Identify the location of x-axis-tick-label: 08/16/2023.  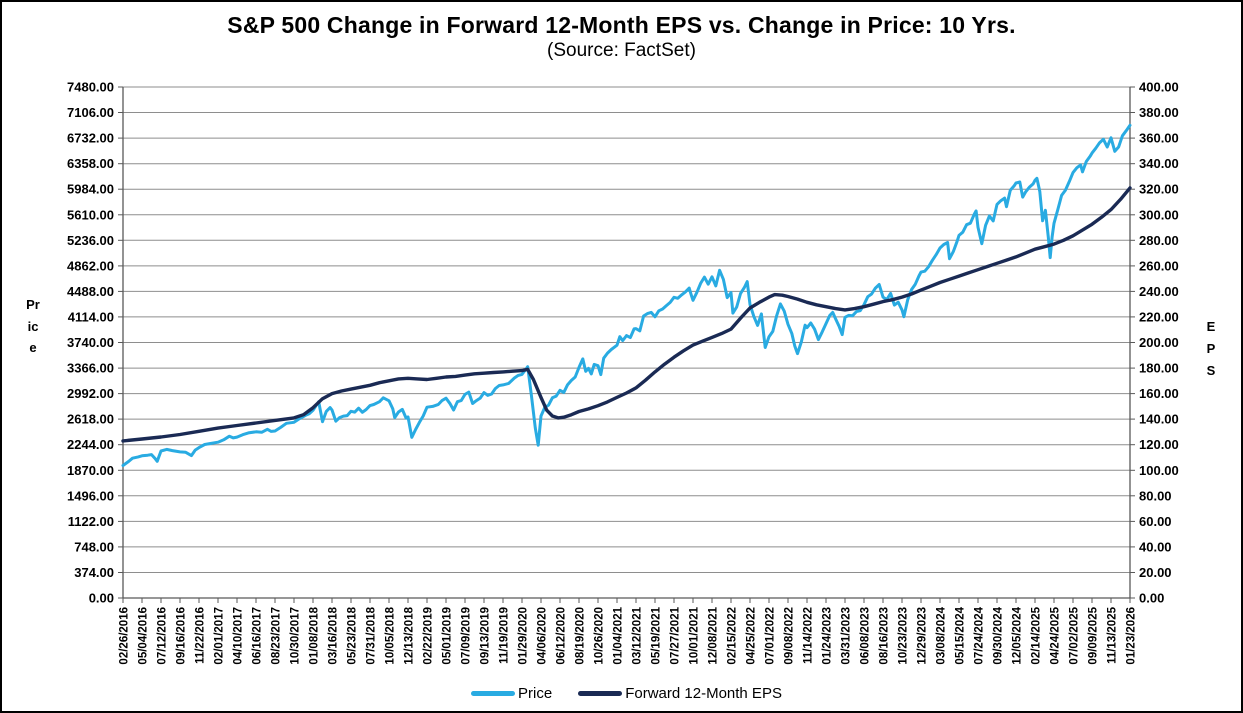
(885, 636).